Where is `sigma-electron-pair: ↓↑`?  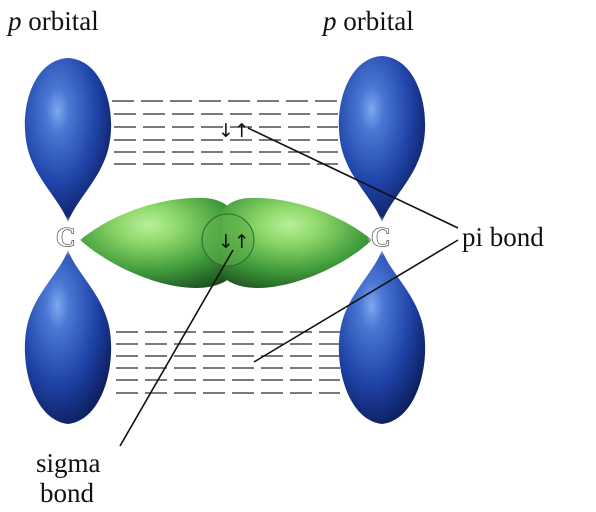
sigma-electron-pair: ↓↑ is located at coordinates (234, 242).